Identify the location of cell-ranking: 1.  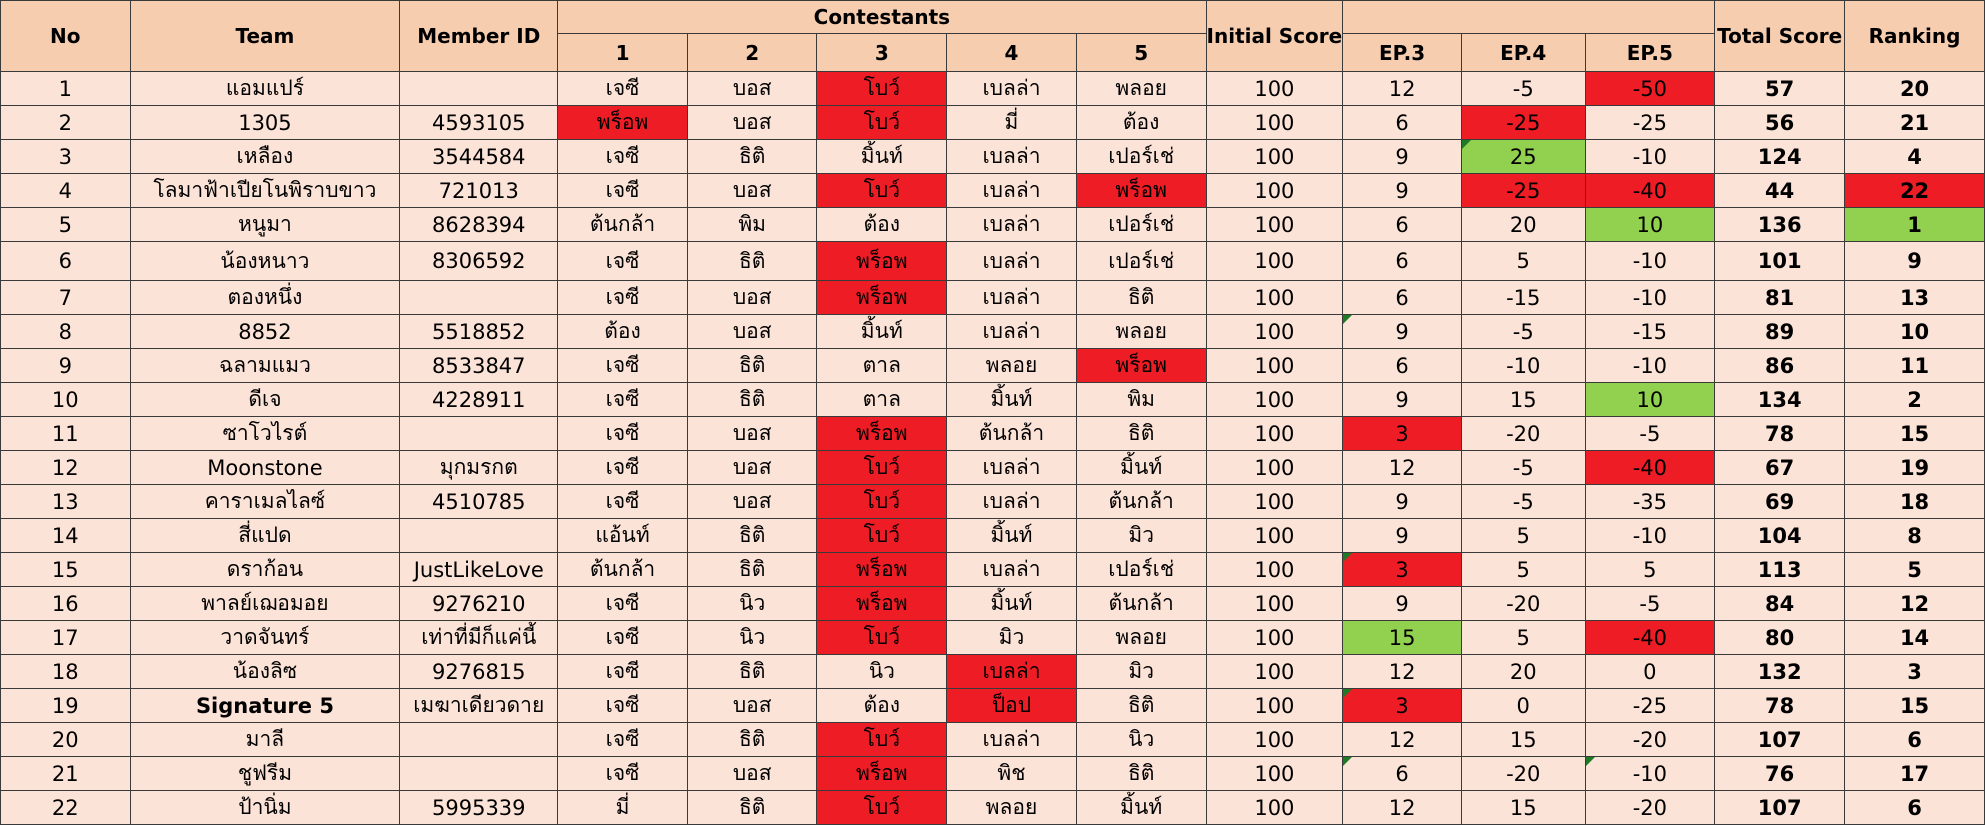
(1914, 224).